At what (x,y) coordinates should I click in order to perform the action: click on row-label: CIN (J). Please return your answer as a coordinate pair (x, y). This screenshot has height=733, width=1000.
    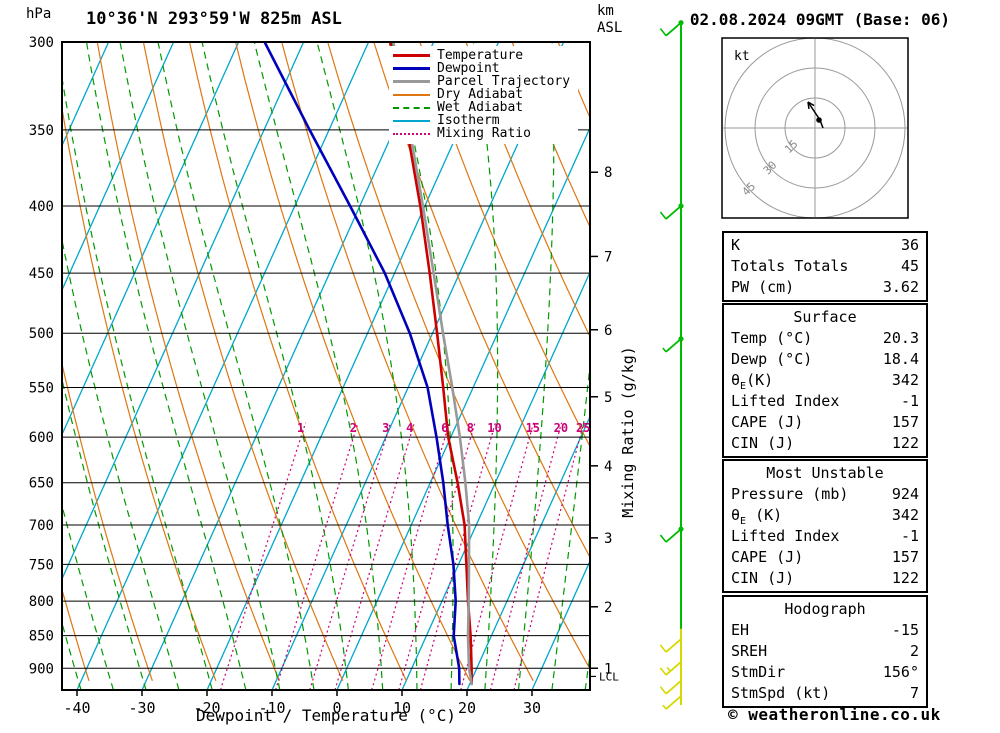
    Looking at the image, I should click on (763, 578).